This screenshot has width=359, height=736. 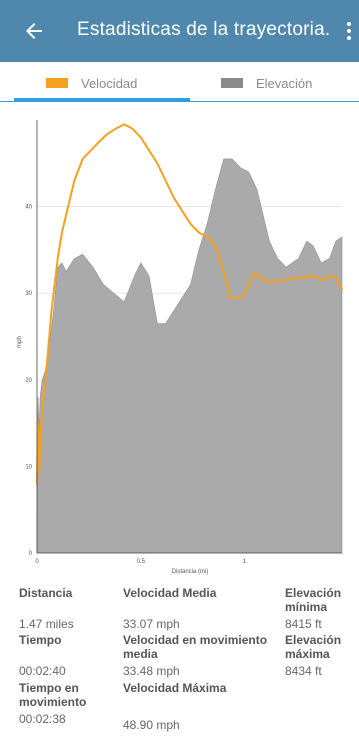 What do you see at coordinates (306, 607) in the screenshot?
I see `elevacion-minima-label-line2: mínima` at bounding box center [306, 607].